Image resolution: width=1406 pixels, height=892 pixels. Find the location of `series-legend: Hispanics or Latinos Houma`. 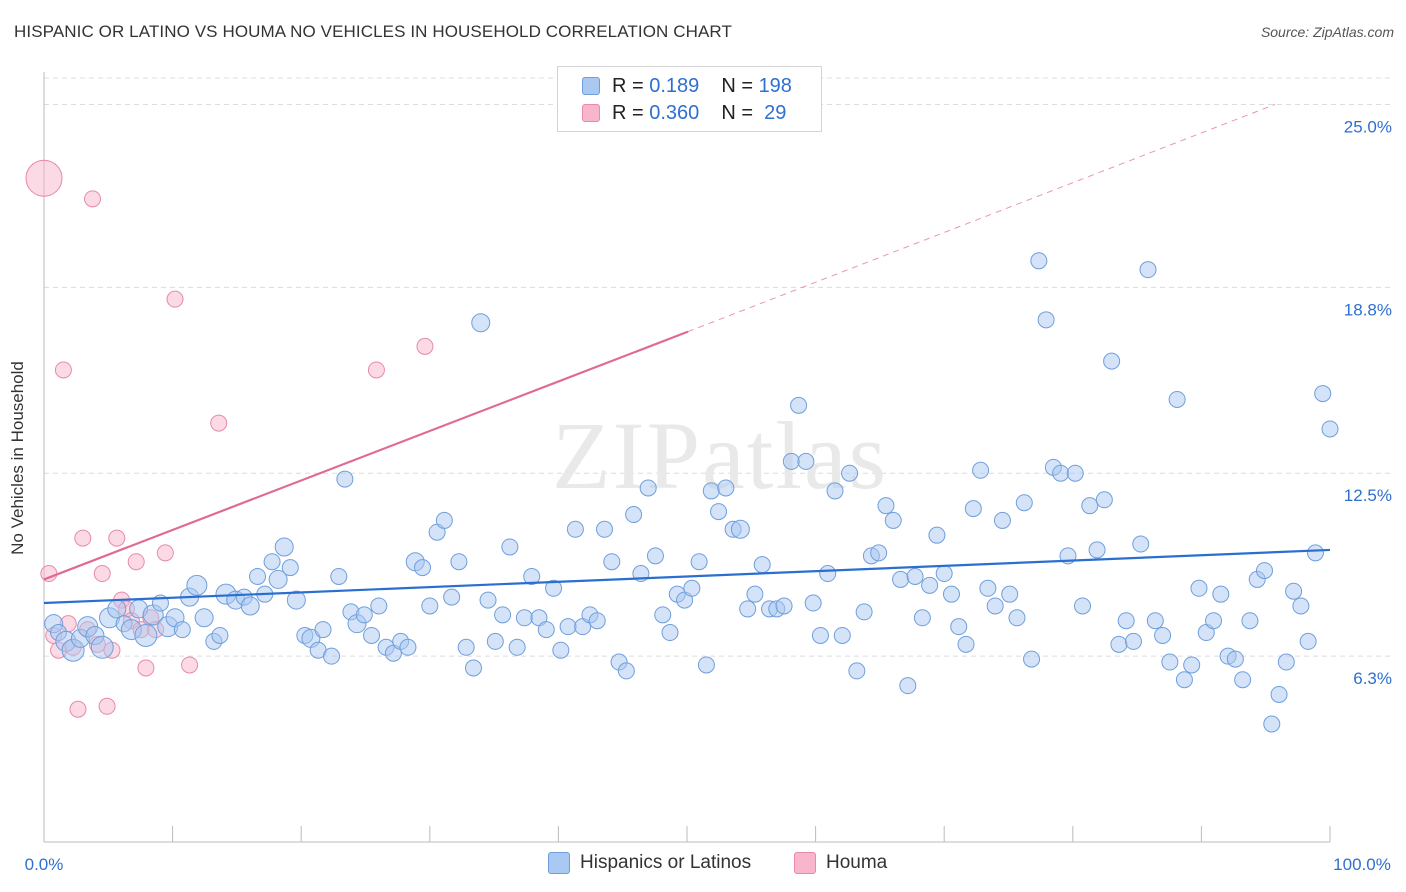

series-legend: Hispanics or Latinos Houma is located at coordinates (703, 865).